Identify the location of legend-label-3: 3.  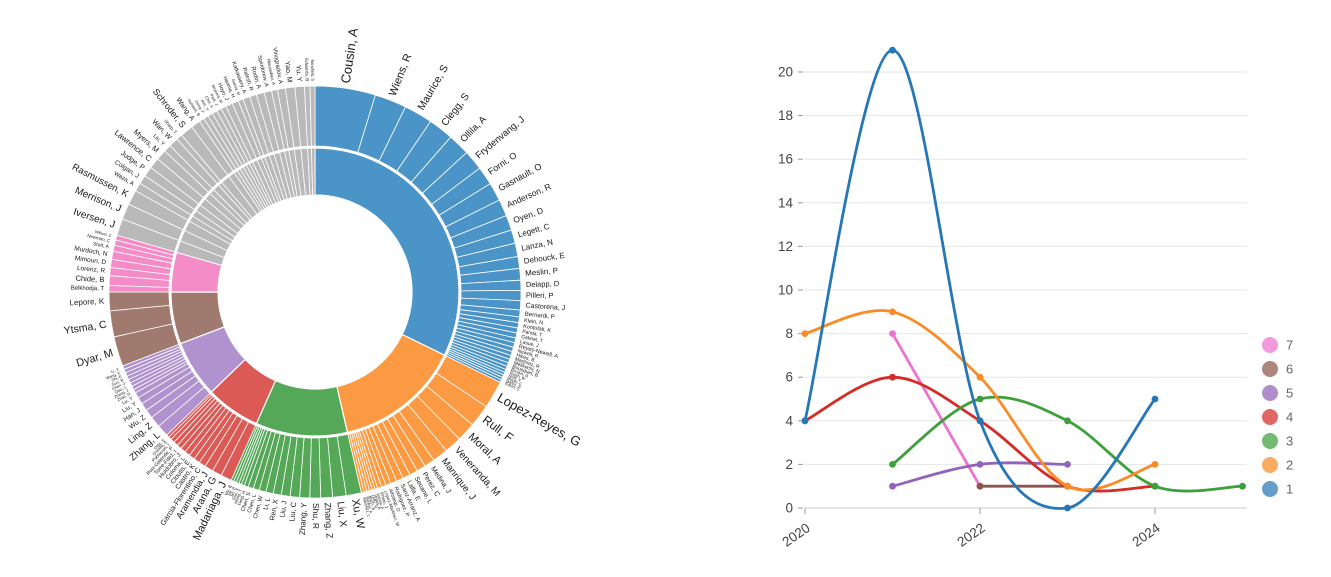
(1289, 441).